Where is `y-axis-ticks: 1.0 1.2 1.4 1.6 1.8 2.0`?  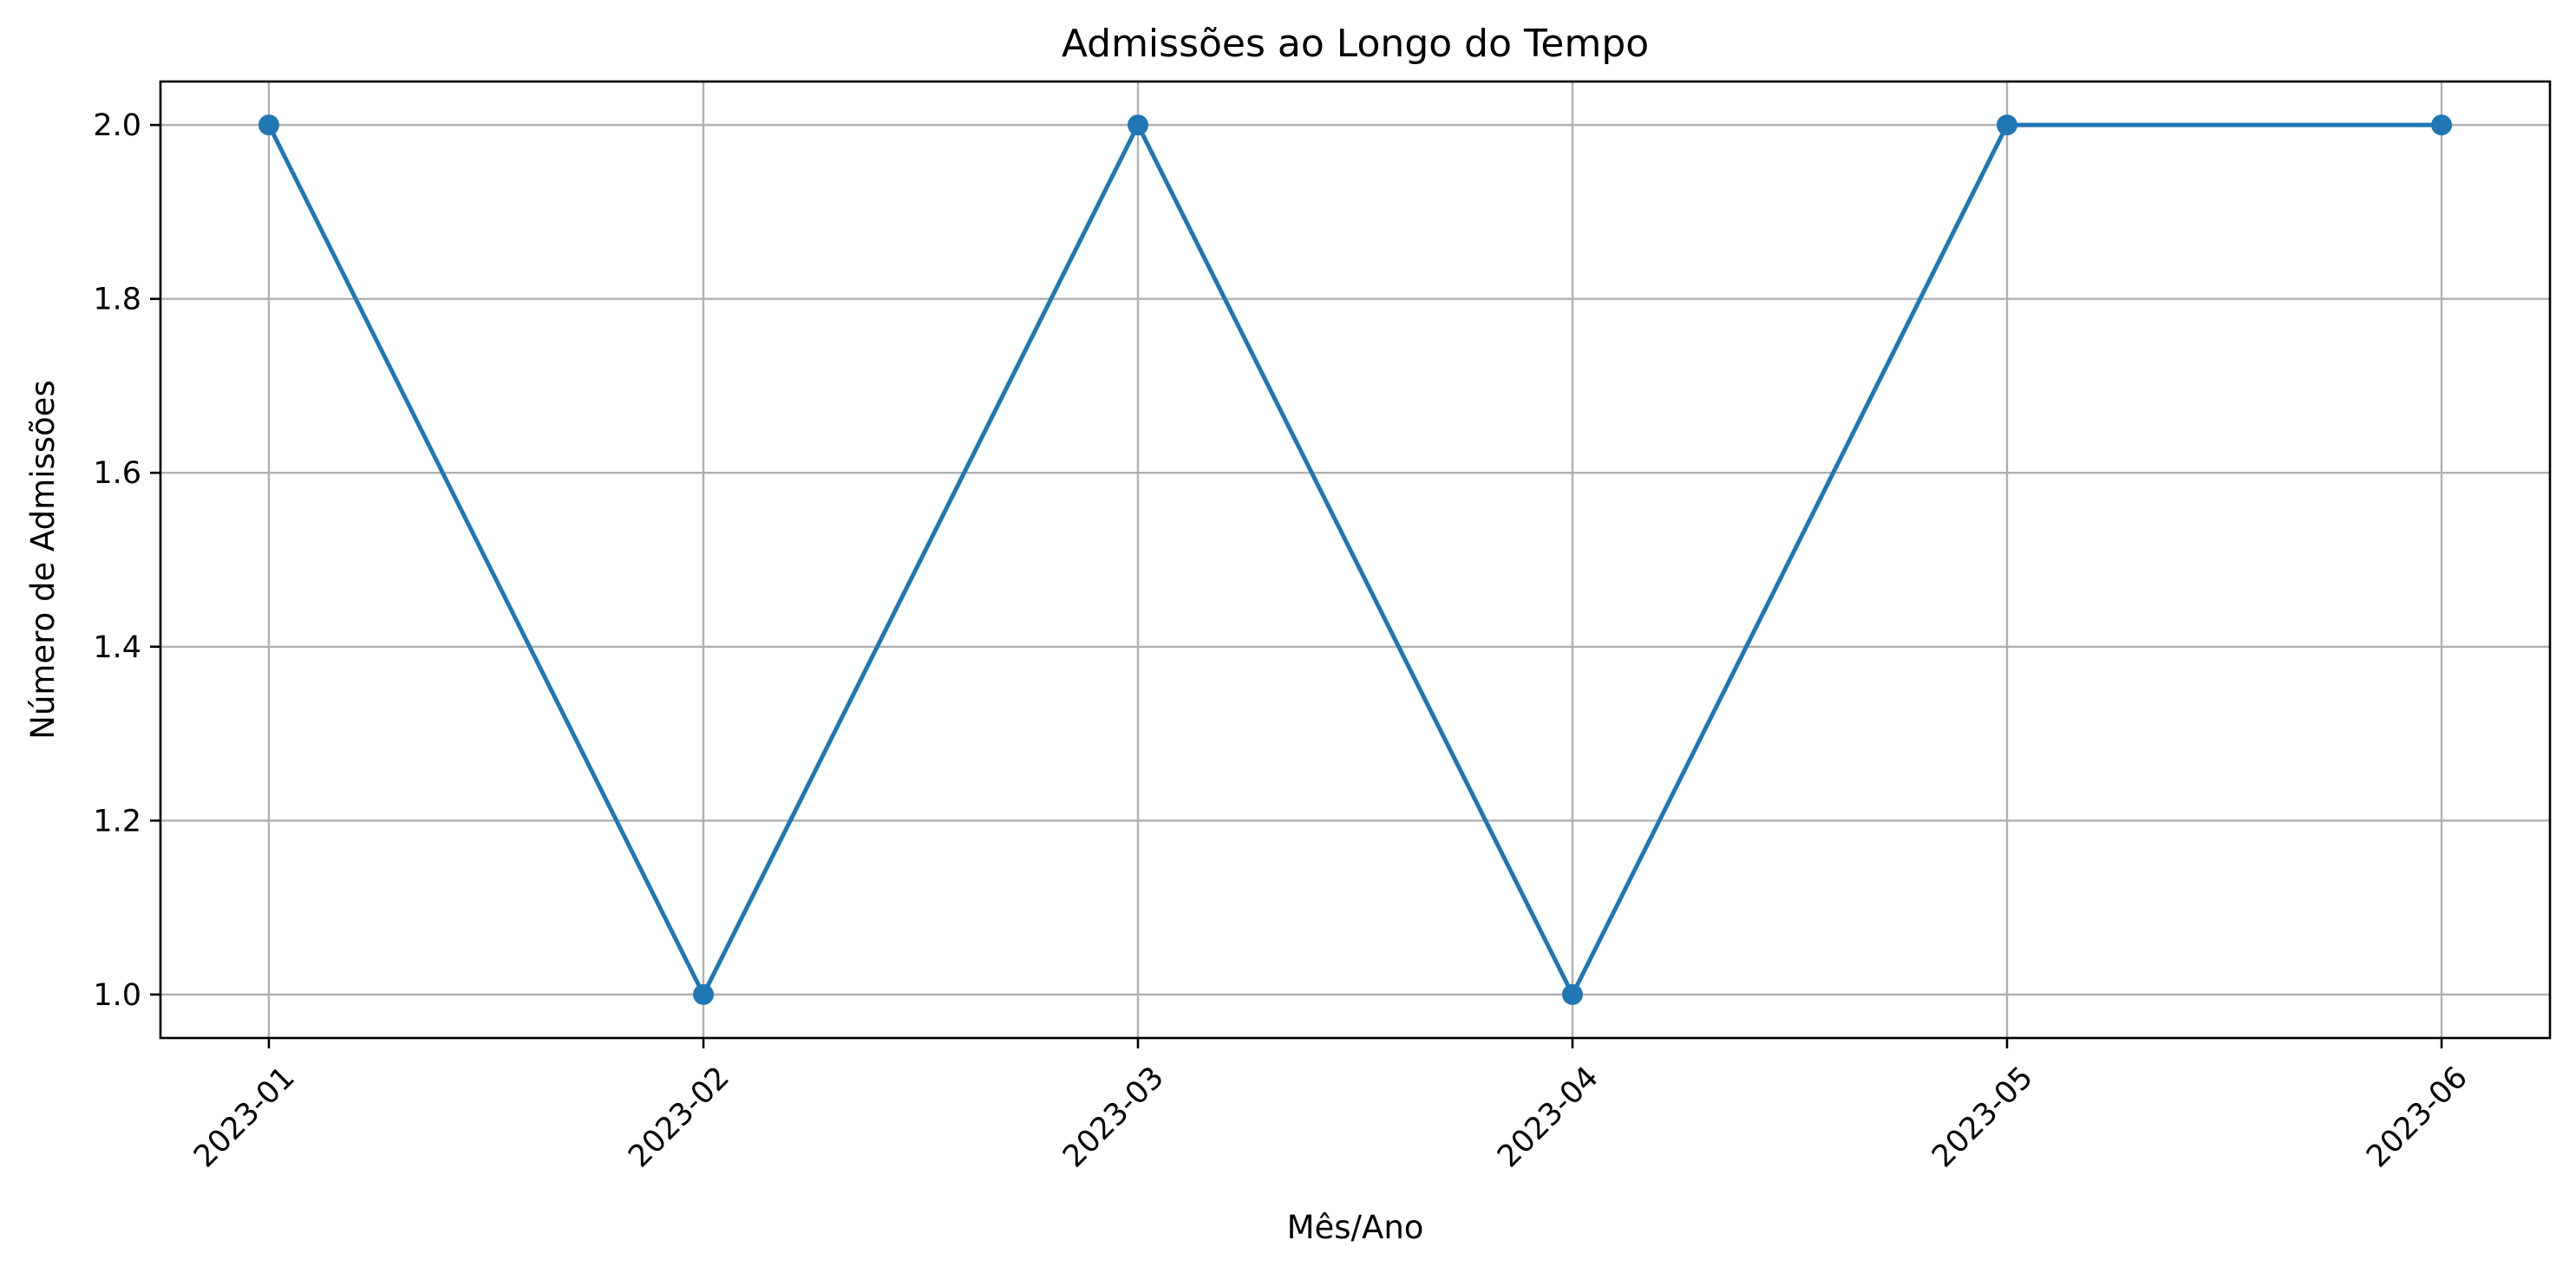
y-axis-ticks: 1.0 1.2 1.4 1.6 1.8 2.0 is located at coordinates (126, 560).